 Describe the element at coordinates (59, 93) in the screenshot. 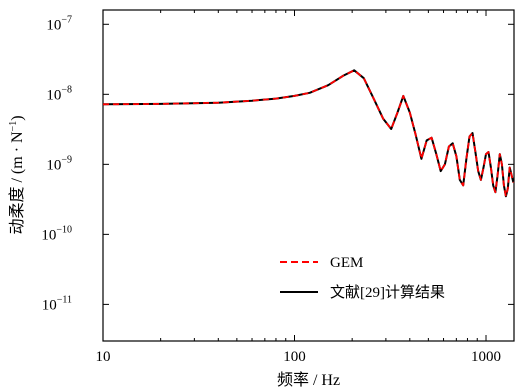

I see `y-tick-label: 10⁻⁸` at that location.